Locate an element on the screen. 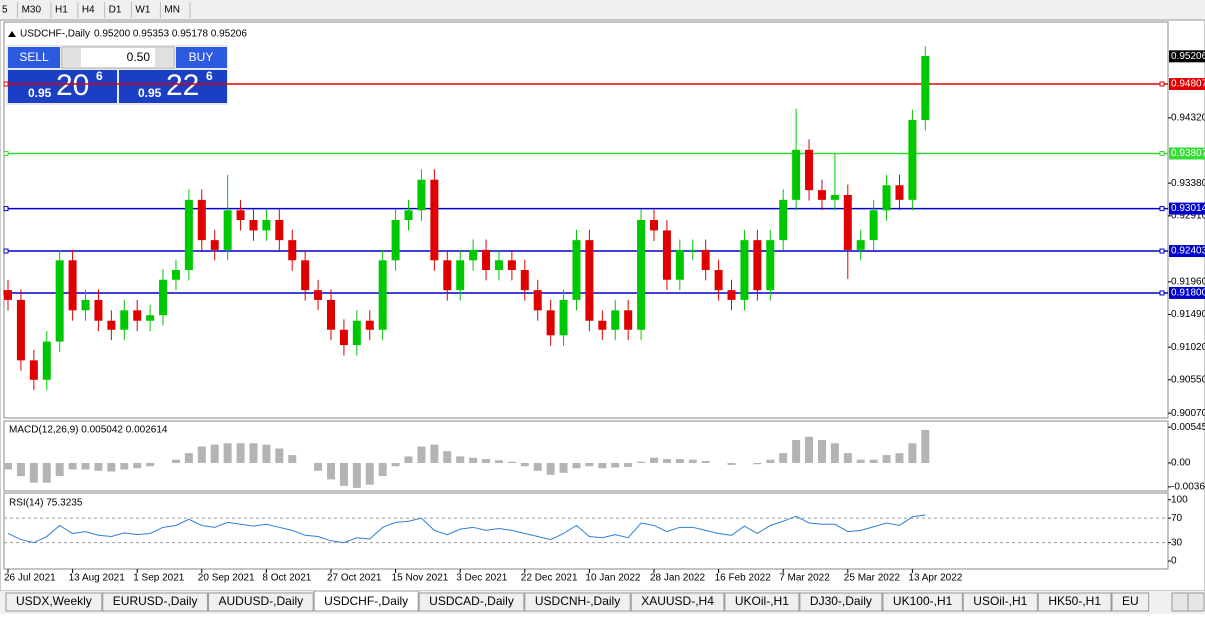 The image size is (1205, 619). lot-input is located at coordinates (118, 57).